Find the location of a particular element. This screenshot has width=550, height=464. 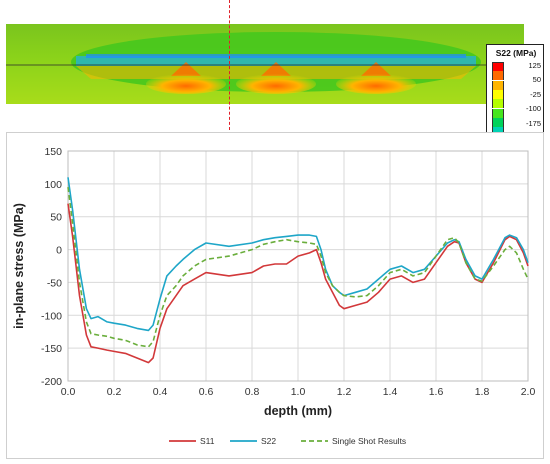

y-tick-label: -200 is located at coordinates (51, 382).